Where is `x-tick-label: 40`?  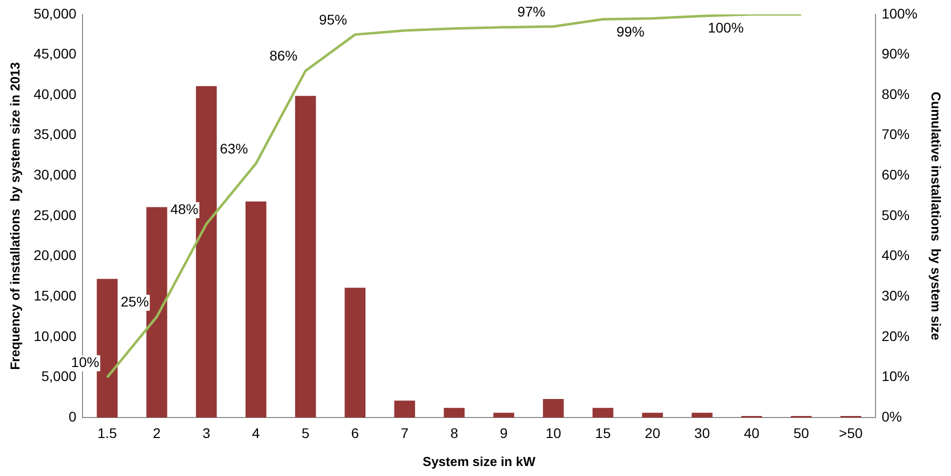 x-tick-label: 40 is located at coordinates (752, 432).